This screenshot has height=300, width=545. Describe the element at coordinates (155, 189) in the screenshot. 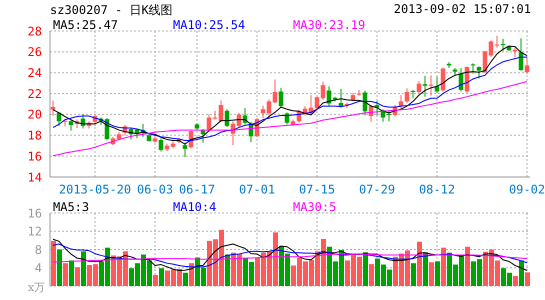

I see `x-tick-label: 06-03` at that location.